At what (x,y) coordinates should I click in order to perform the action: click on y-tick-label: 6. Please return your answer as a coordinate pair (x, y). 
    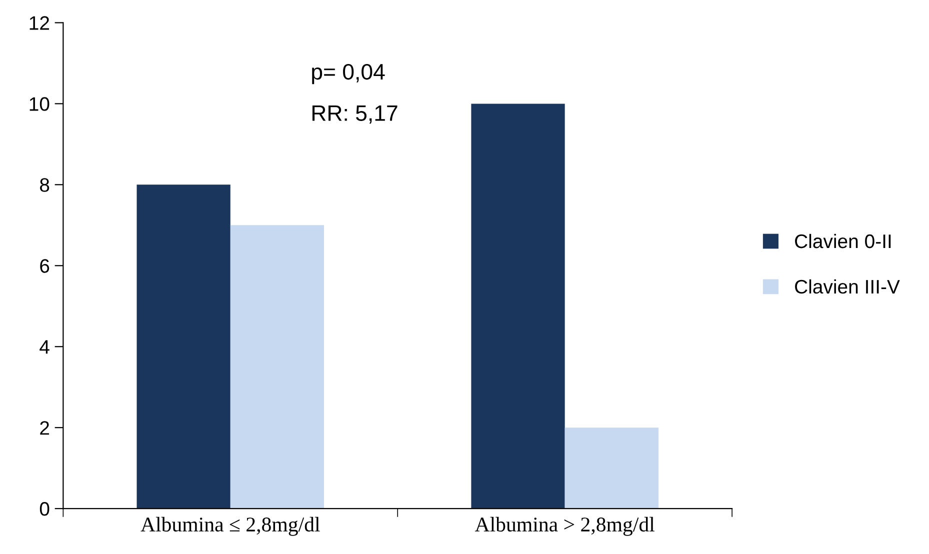
    Looking at the image, I should click on (45, 266).